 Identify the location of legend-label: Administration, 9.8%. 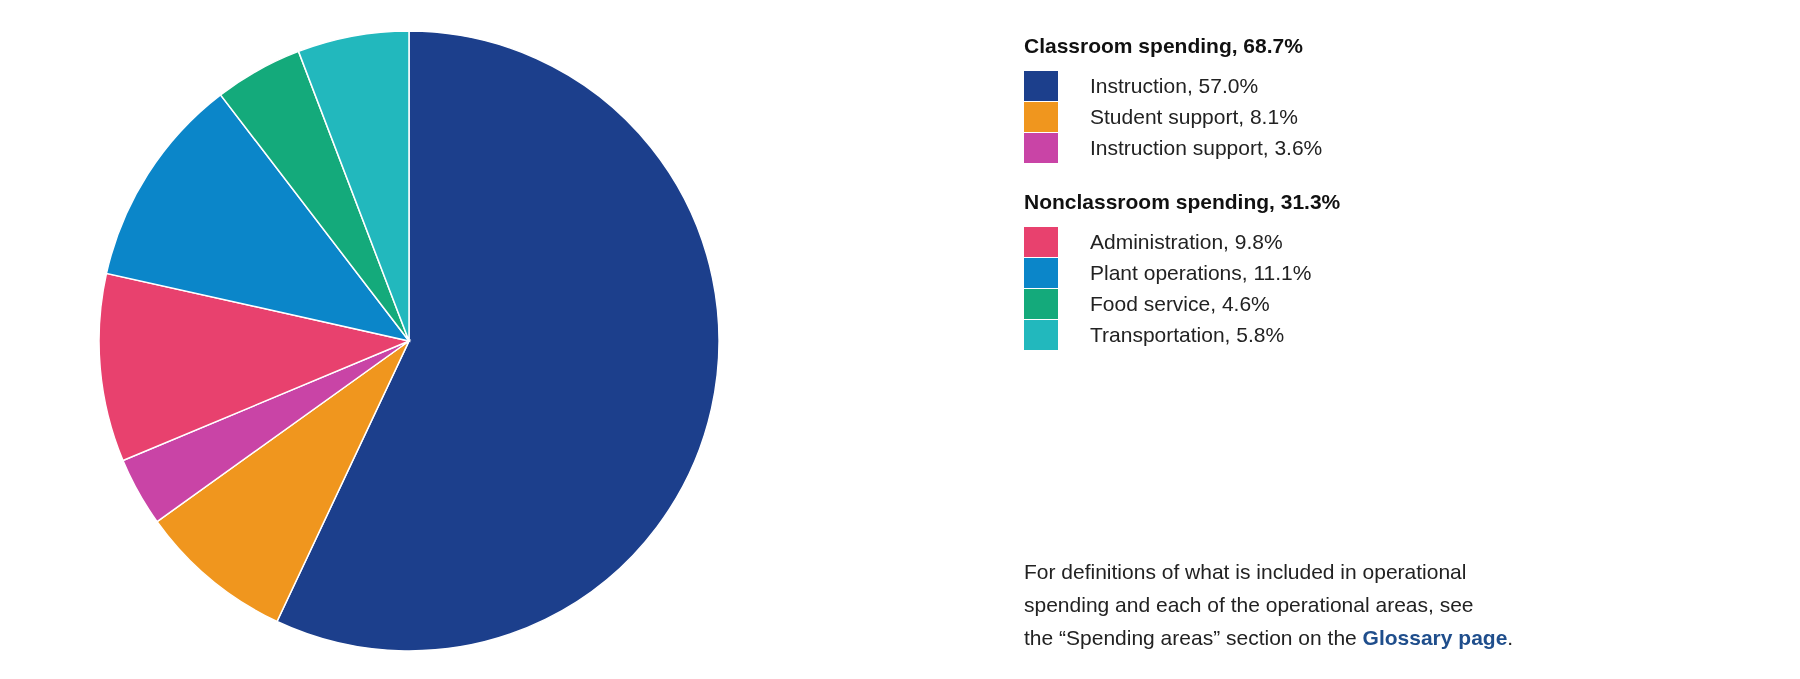
(1186, 241).